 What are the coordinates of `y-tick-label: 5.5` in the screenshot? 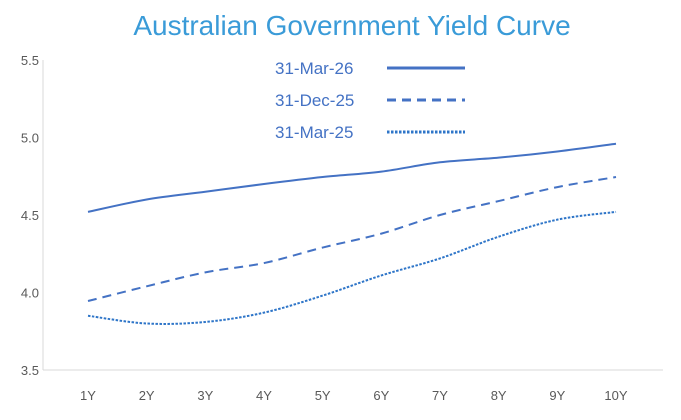 It's located at (30, 60).